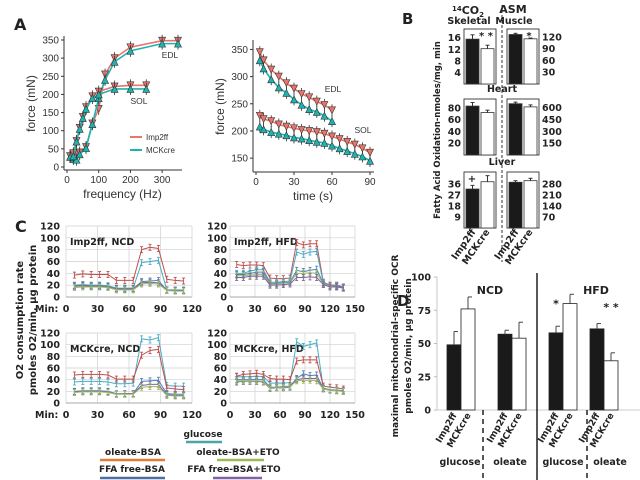 This screenshot has width=640, height=480. What do you see at coordinates (455, 38) in the screenshot?
I see `y-tick-label: 16` at bounding box center [455, 38].